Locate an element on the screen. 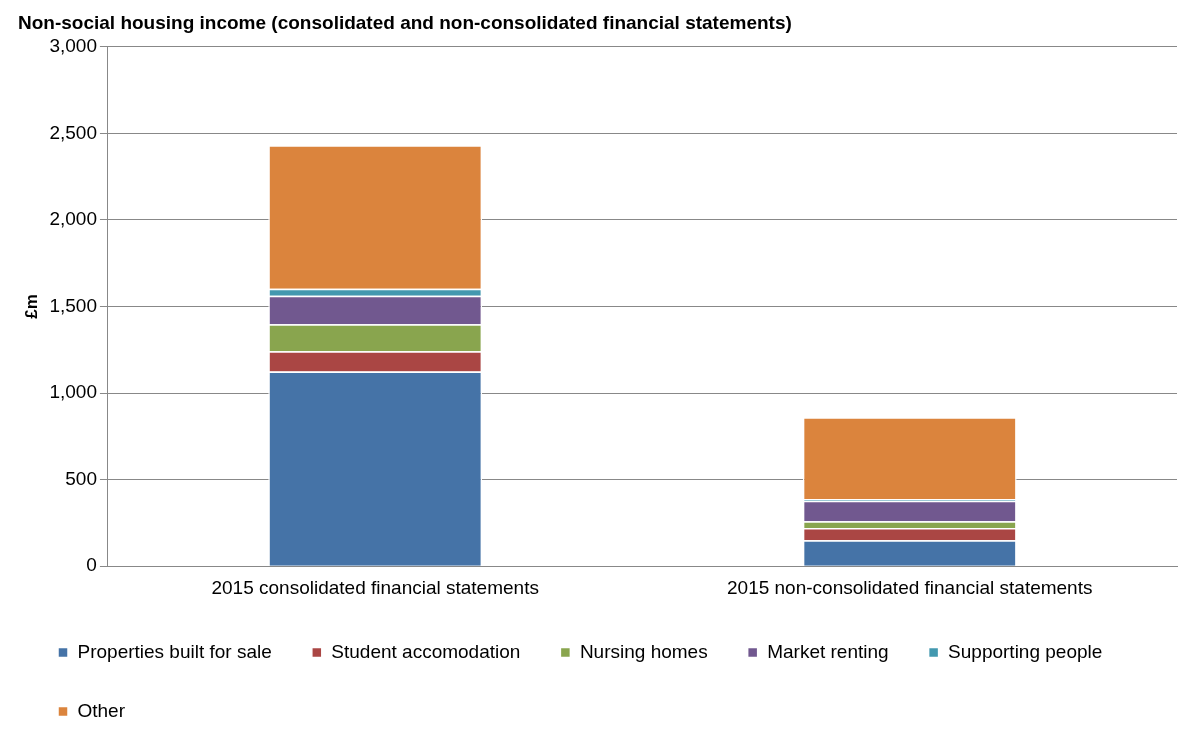 The image size is (1203, 749). x-tick-label: 2015 non-consolidated financial statements is located at coordinates (910, 587).